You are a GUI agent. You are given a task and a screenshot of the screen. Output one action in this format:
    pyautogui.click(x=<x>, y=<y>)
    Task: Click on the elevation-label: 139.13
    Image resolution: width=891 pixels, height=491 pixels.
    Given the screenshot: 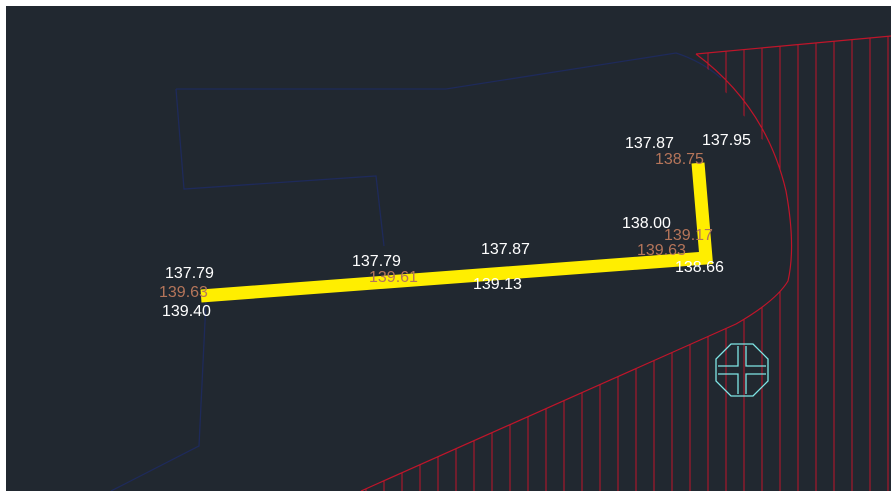 What is the action you would take?
    pyautogui.click(x=497, y=284)
    